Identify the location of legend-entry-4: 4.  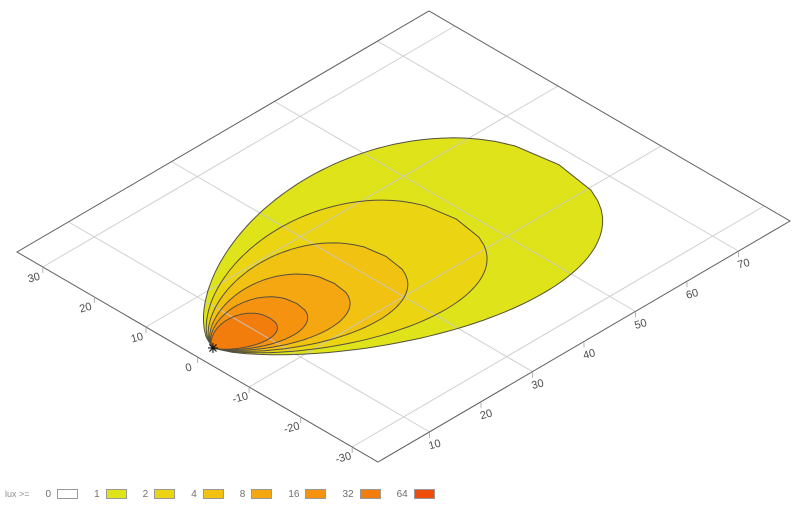
(207, 494).